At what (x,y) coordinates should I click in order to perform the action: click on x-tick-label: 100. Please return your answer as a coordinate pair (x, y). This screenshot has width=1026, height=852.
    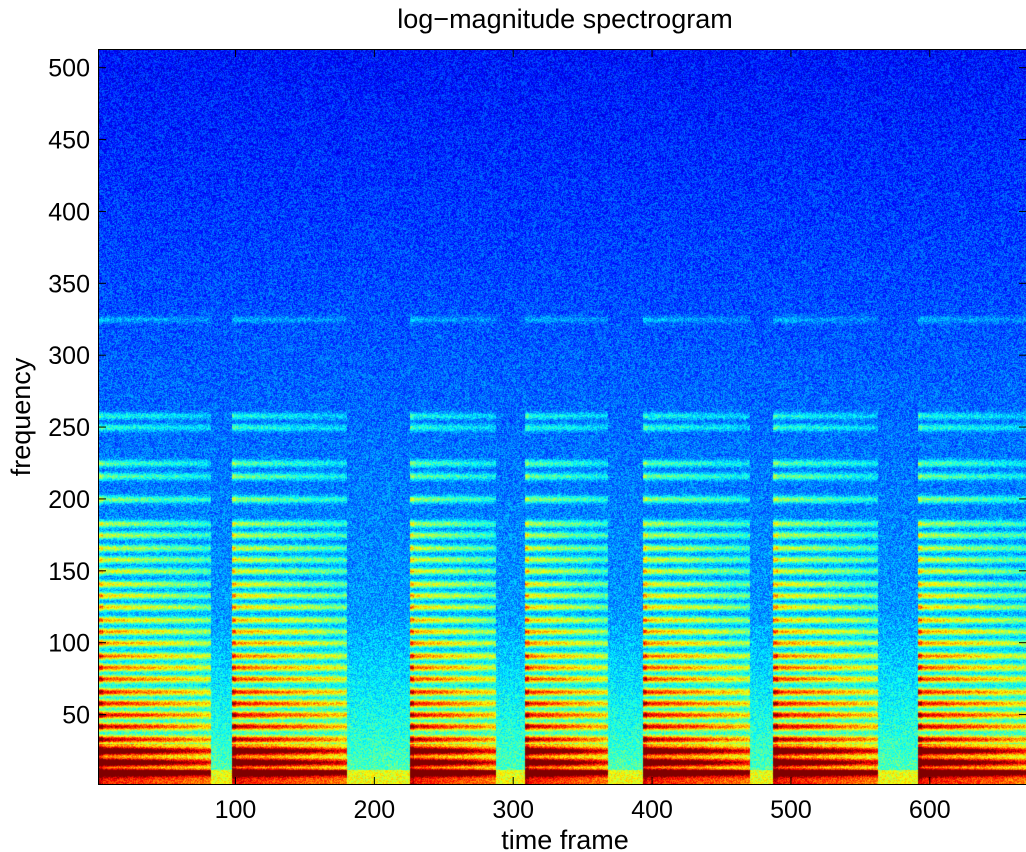
    Looking at the image, I should click on (236, 810).